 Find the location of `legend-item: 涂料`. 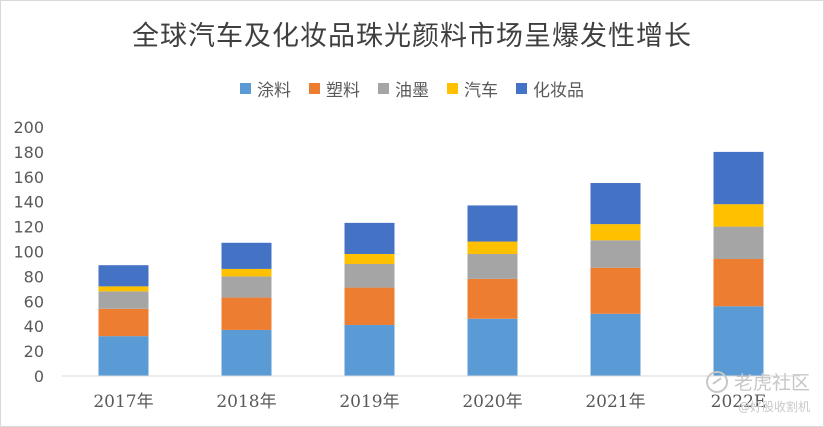

legend-item: 涂料 is located at coordinates (265, 88).